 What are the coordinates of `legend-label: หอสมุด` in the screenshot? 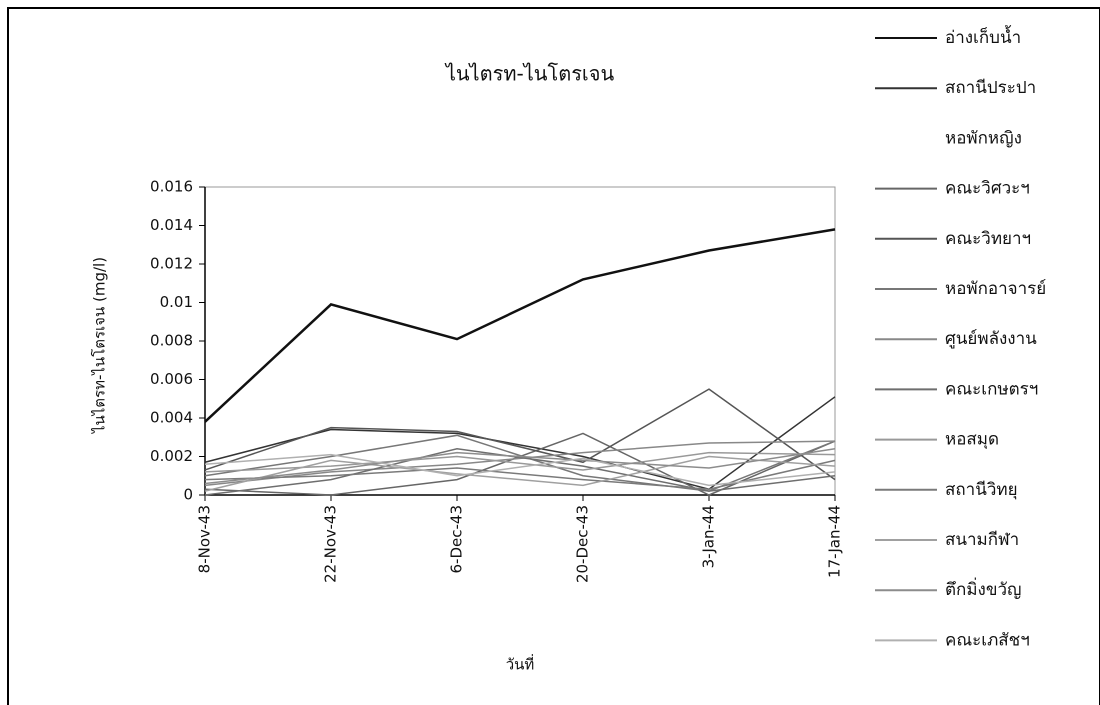 It's located at (972, 440).